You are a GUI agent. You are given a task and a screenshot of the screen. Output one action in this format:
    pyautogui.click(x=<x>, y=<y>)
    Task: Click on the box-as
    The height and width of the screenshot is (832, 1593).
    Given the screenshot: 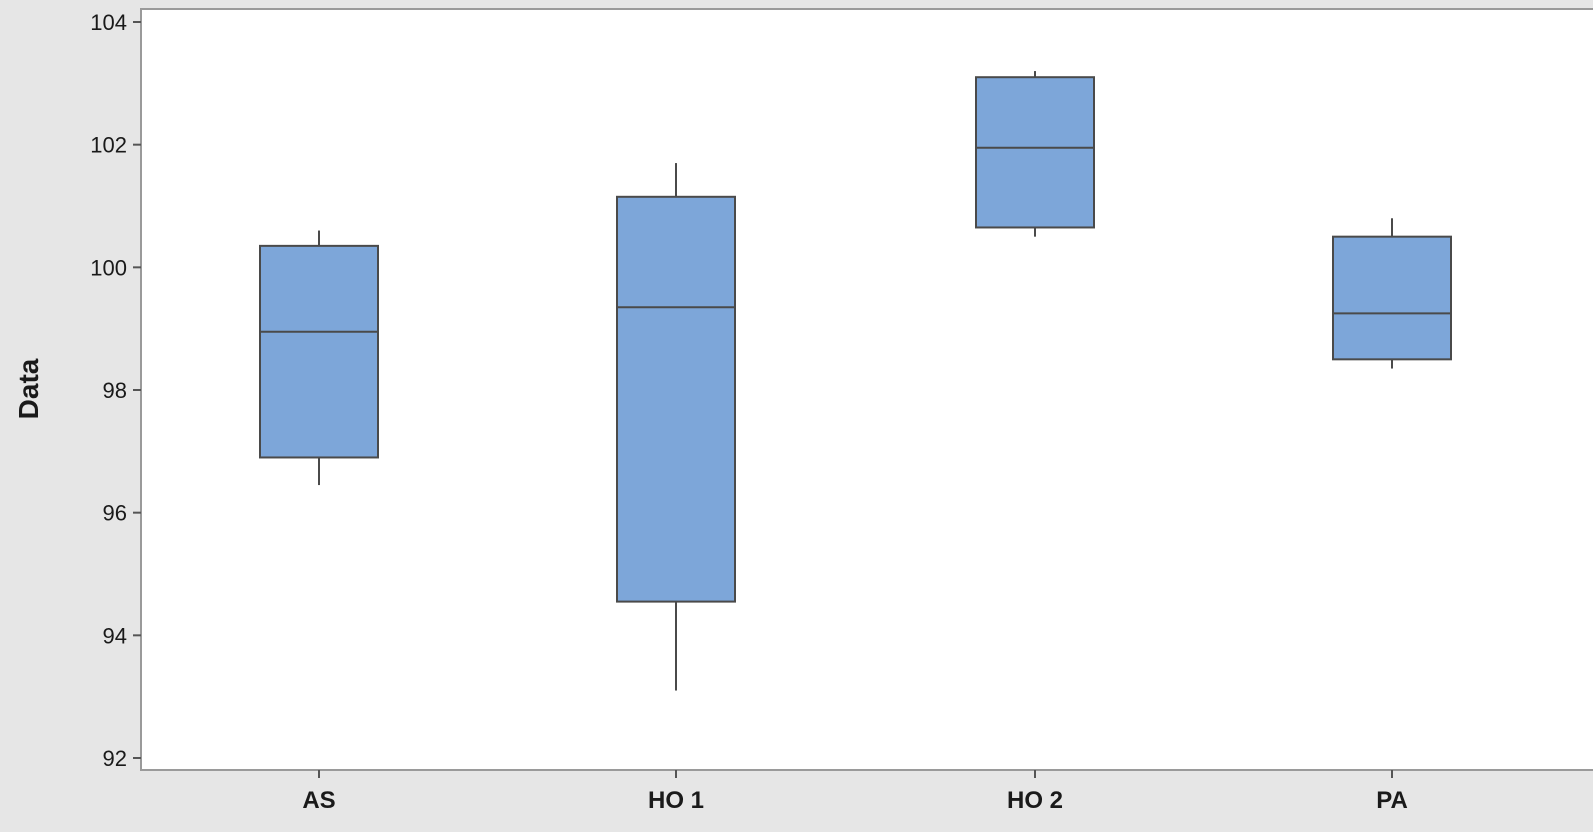 What is the action you would take?
    pyautogui.click(x=319, y=358)
    